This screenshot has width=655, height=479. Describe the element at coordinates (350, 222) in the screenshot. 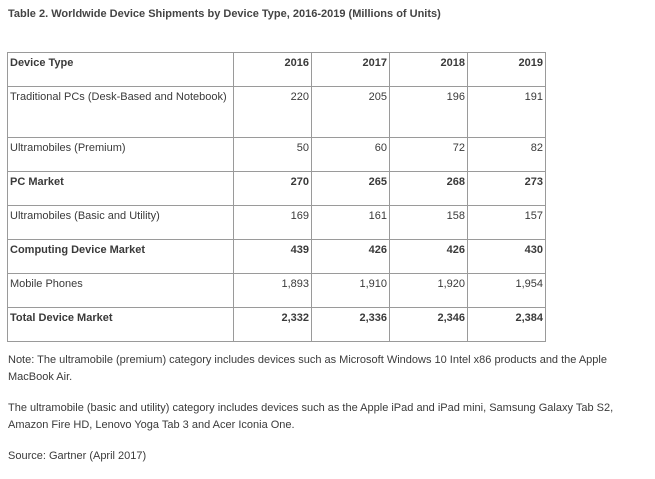

I see `cell-2017: 161` at that location.